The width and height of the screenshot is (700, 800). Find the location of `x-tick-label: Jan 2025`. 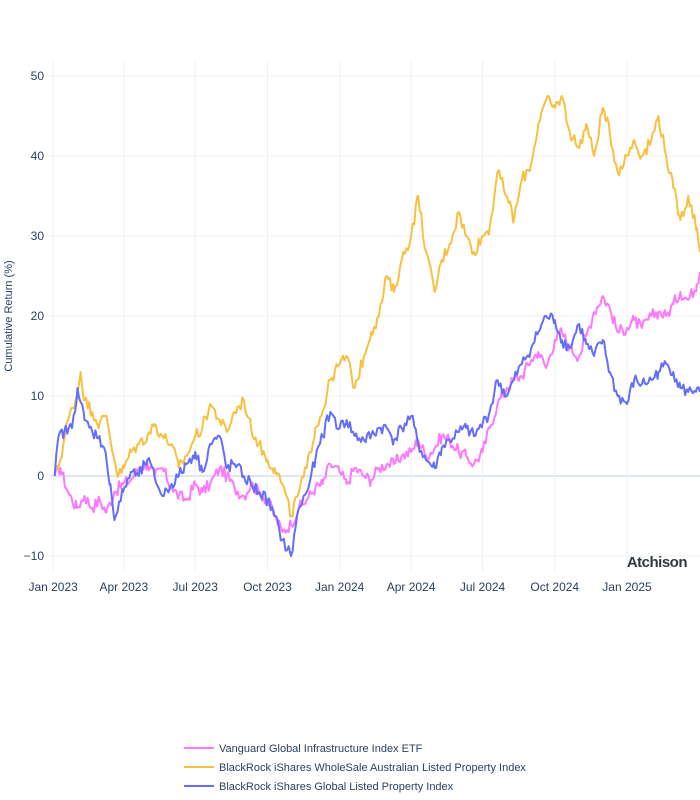

x-tick-label: Jan 2025 is located at coordinates (627, 587).